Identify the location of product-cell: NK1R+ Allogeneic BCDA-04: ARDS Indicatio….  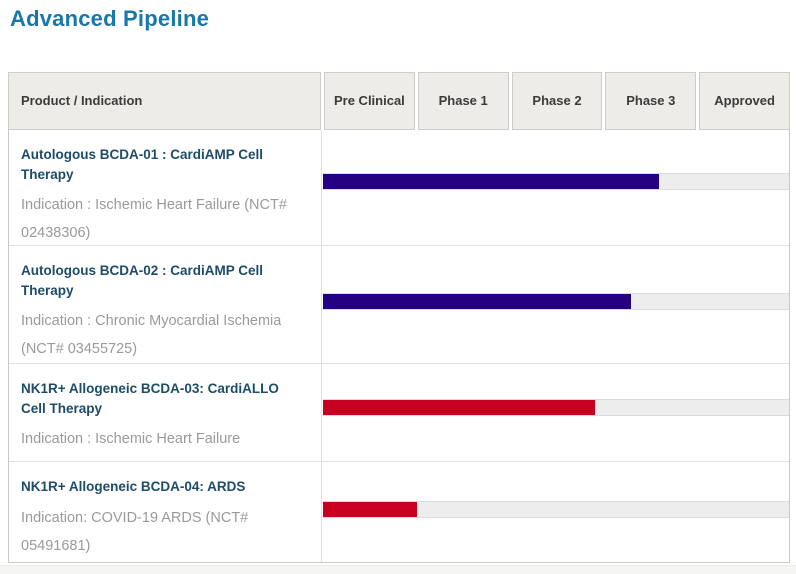
(165, 512).